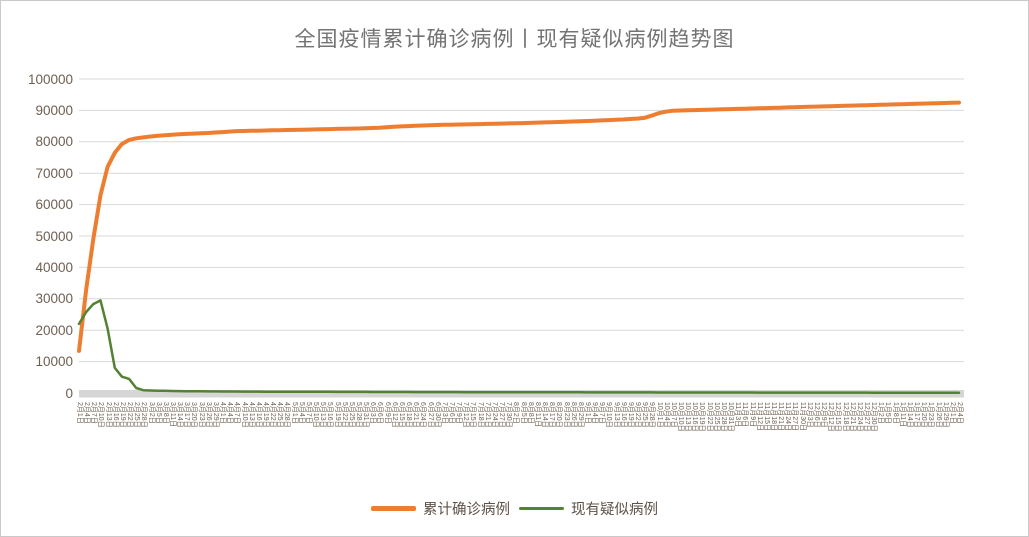 The height and width of the screenshot is (537, 1029). Describe the element at coordinates (521, 394) in the screenshot. I see `x-axis-band` at that location.